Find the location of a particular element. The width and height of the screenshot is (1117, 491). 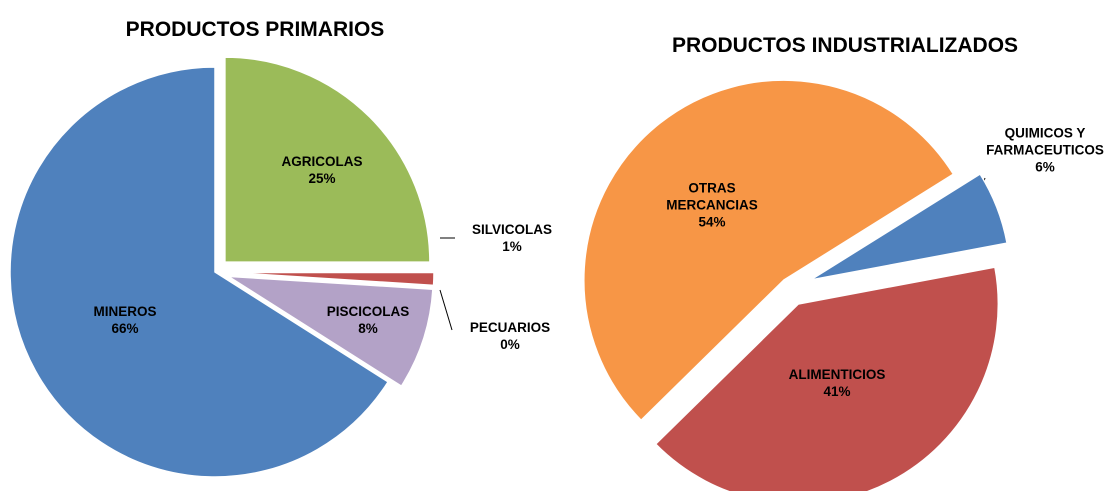

data-label: OTRAS MERCANCIAS 54% is located at coordinates (712, 205).